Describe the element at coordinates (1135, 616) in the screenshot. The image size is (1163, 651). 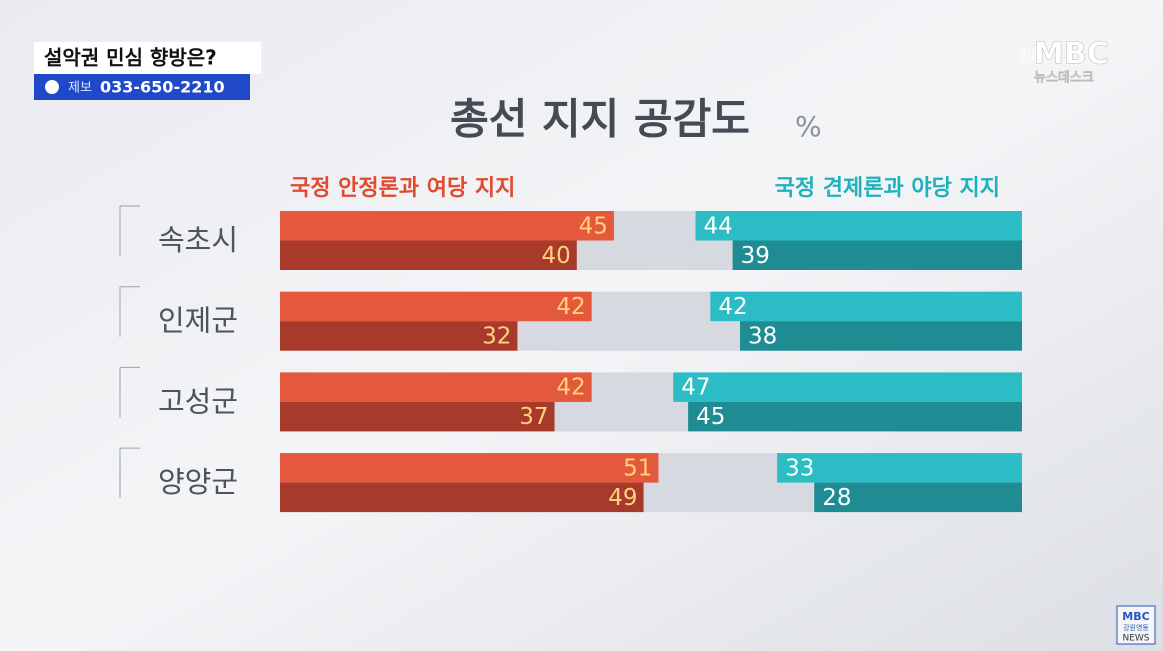
I see `corner-logo: MBC` at that location.